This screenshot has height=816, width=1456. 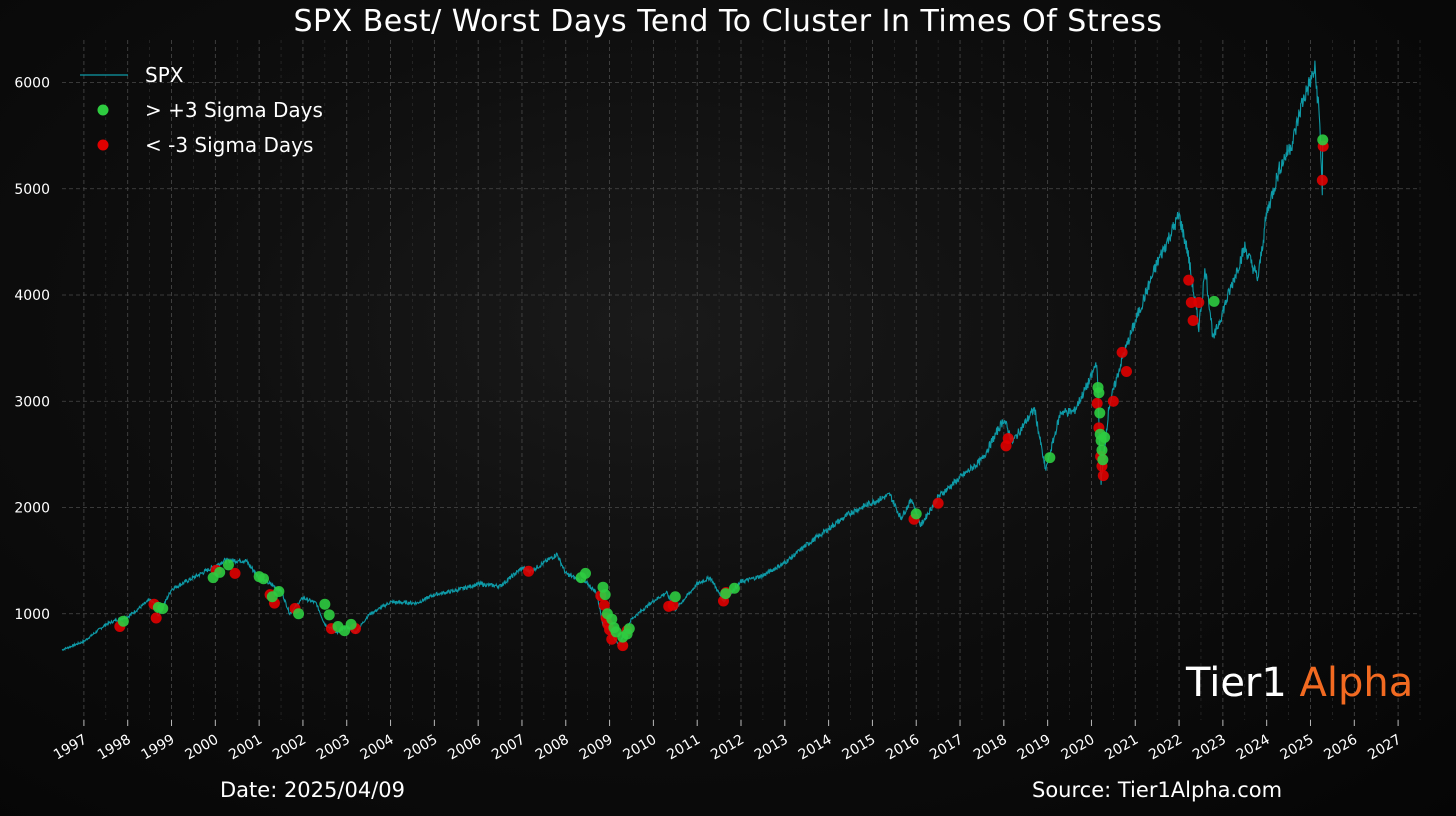 I want to click on x-tick-label: 1997, so click(x=70, y=748).